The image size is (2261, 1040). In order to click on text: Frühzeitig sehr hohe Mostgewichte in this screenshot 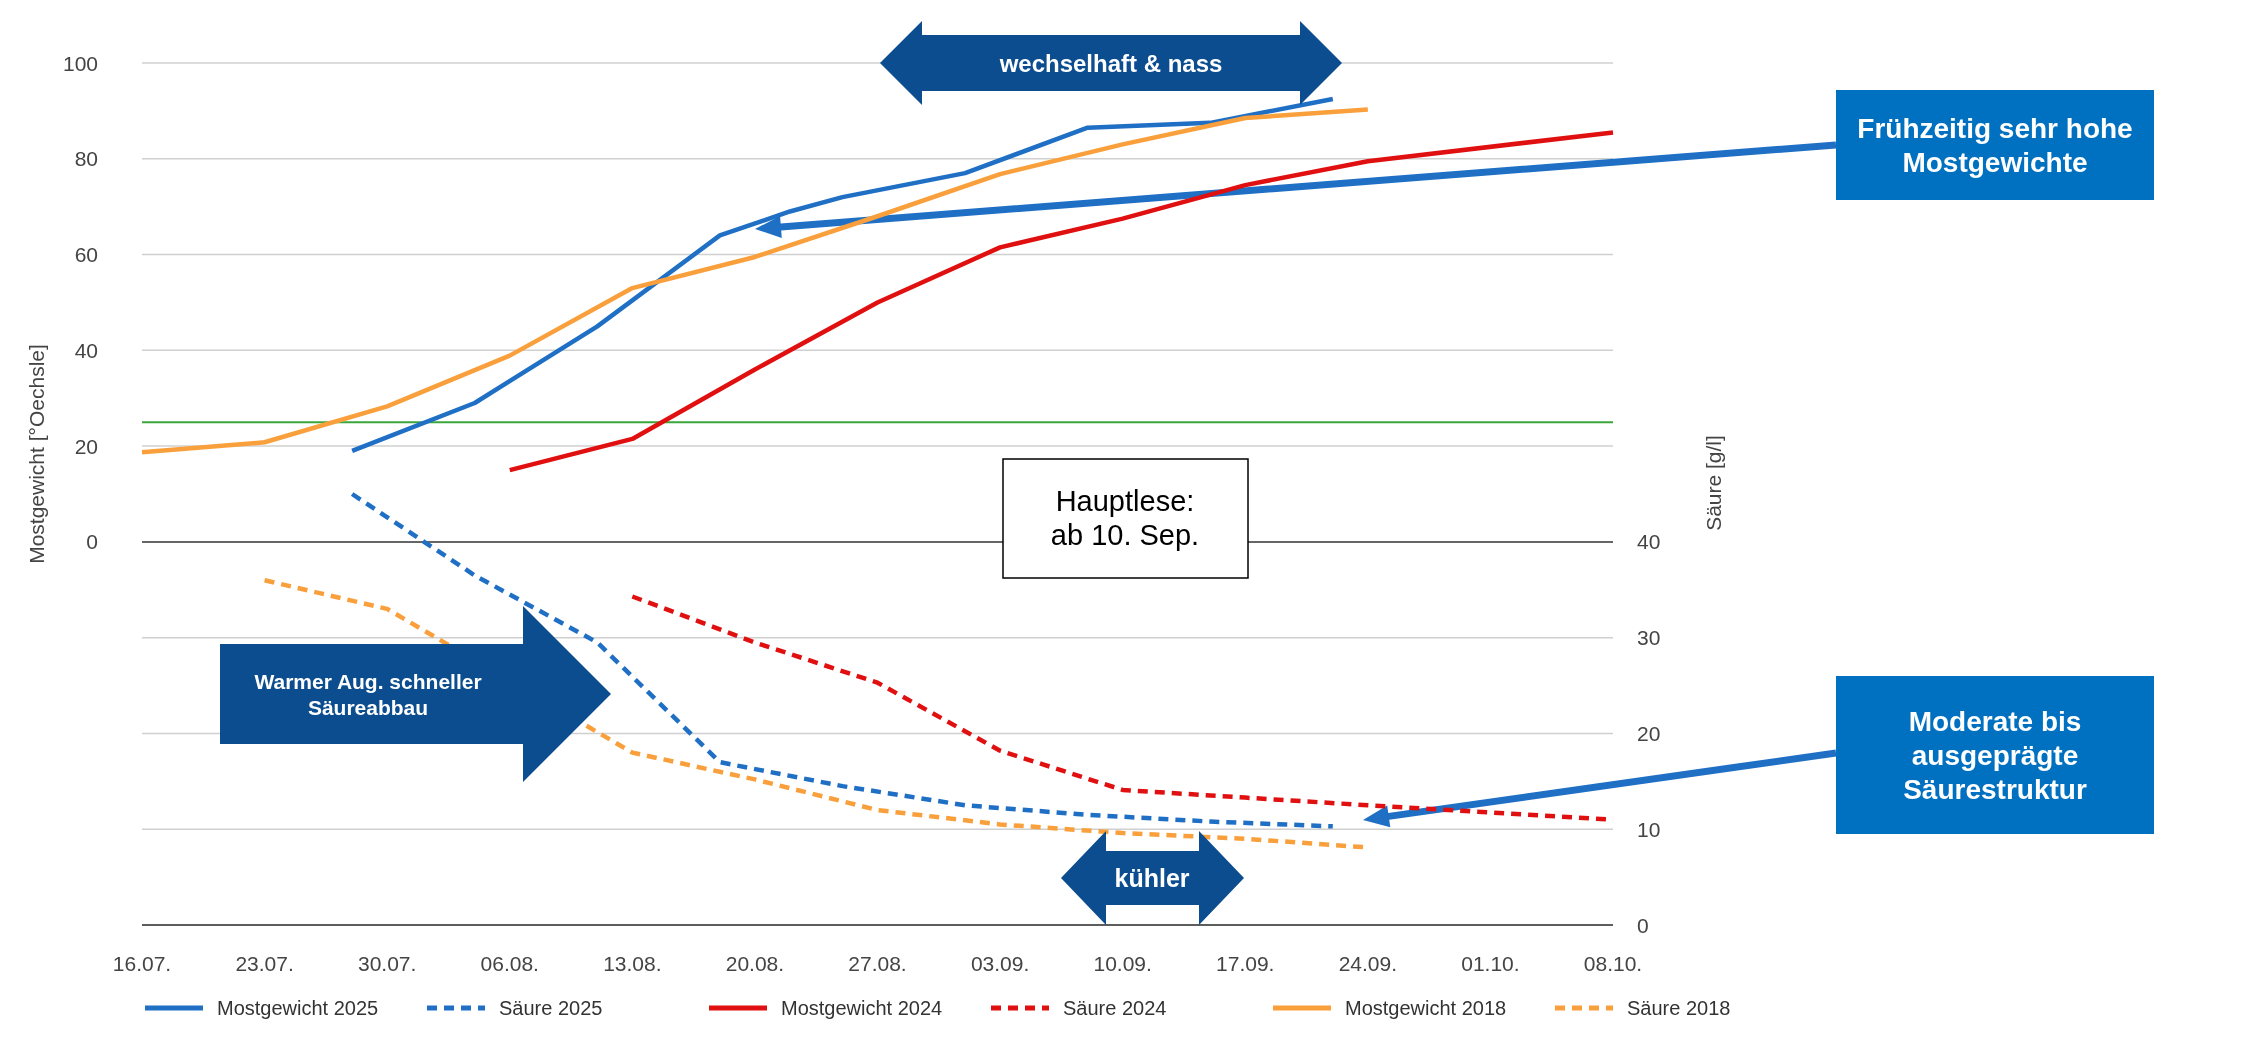, I will do `click(1995, 145)`.